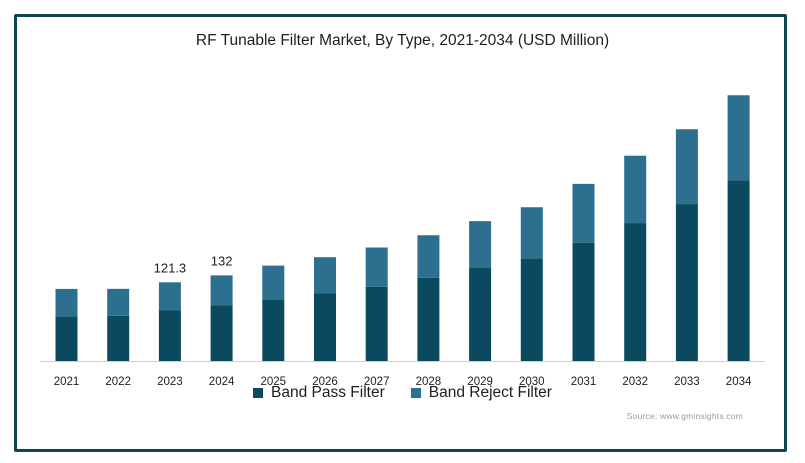  I want to click on bar-band-reject-2034, so click(738, 138).